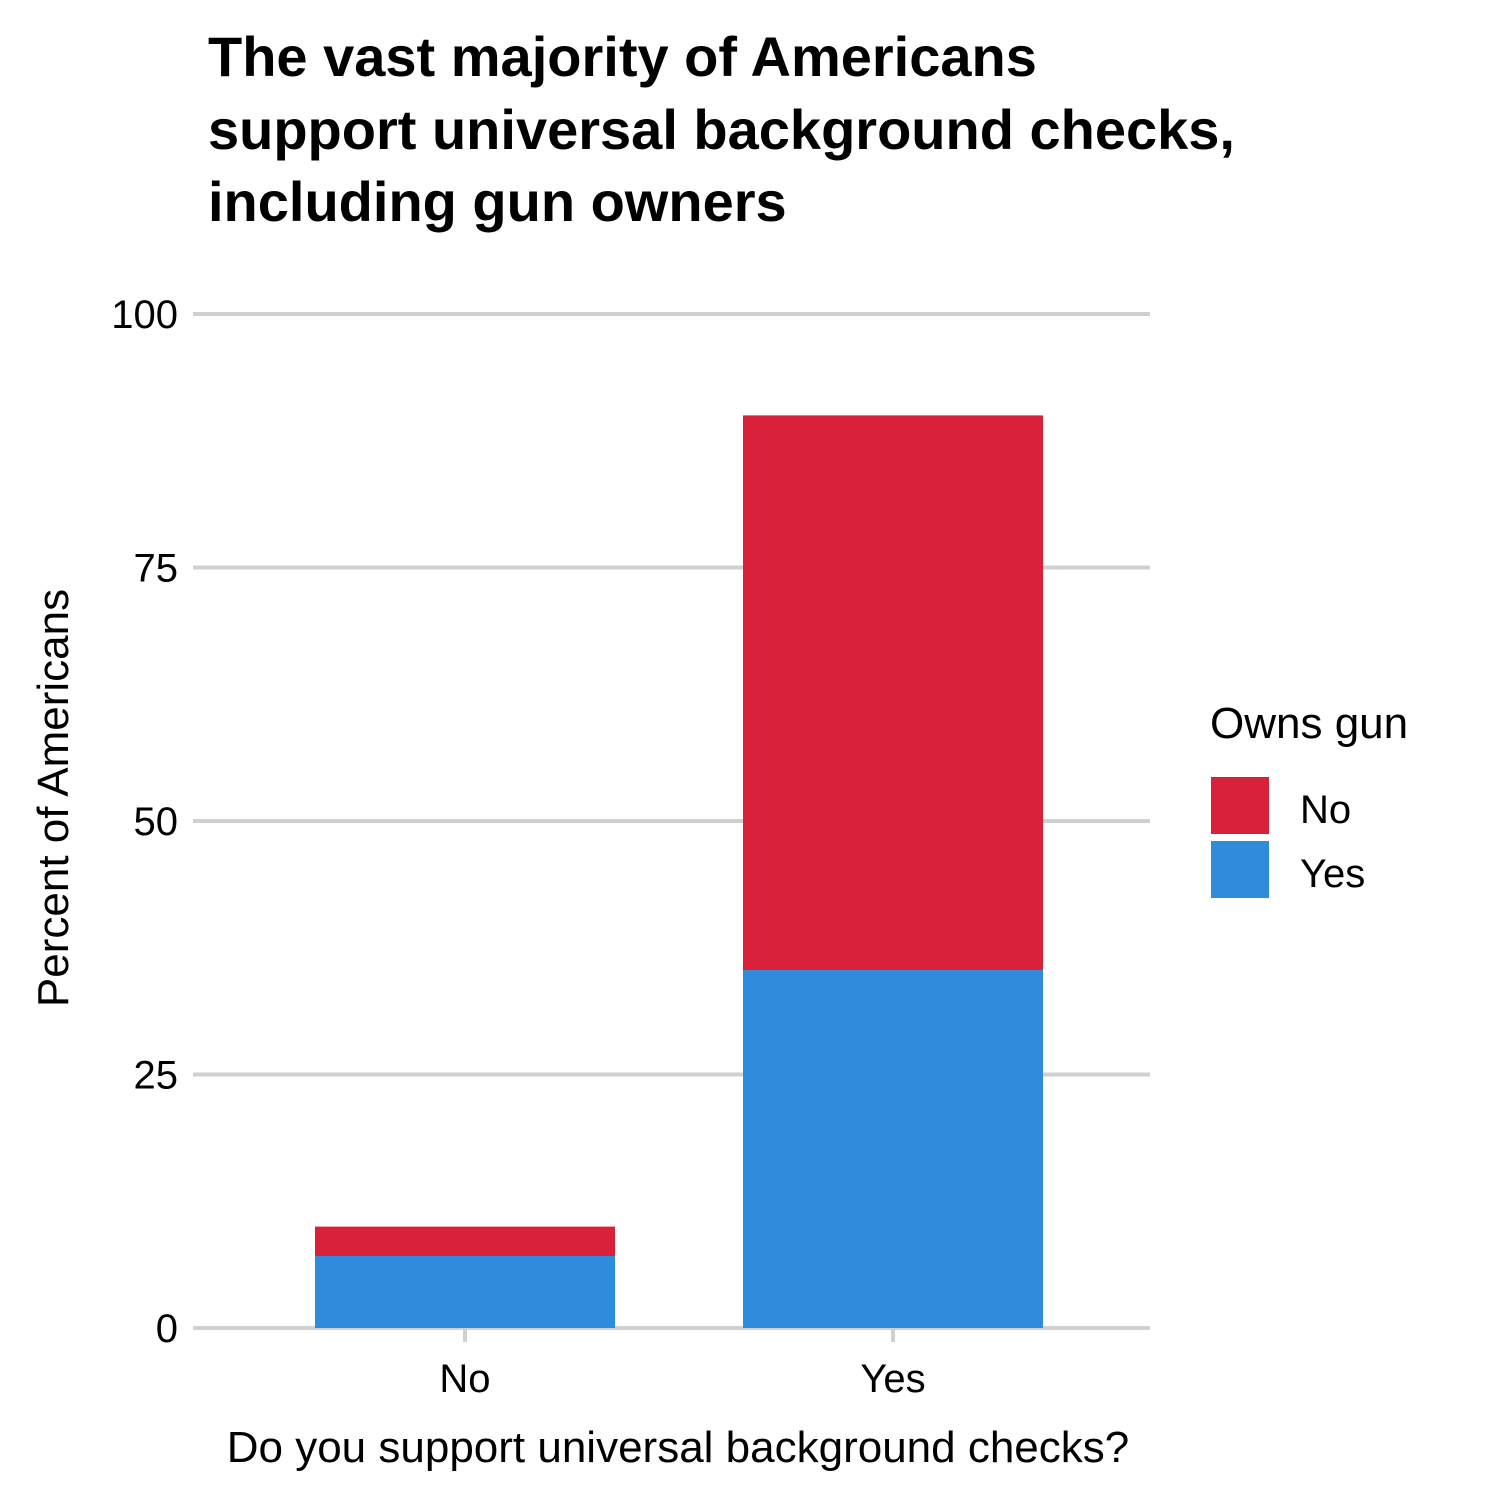 The height and width of the screenshot is (1500, 1500). What do you see at coordinates (464, 1379) in the screenshot?
I see `x-tick-label: No` at bounding box center [464, 1379].